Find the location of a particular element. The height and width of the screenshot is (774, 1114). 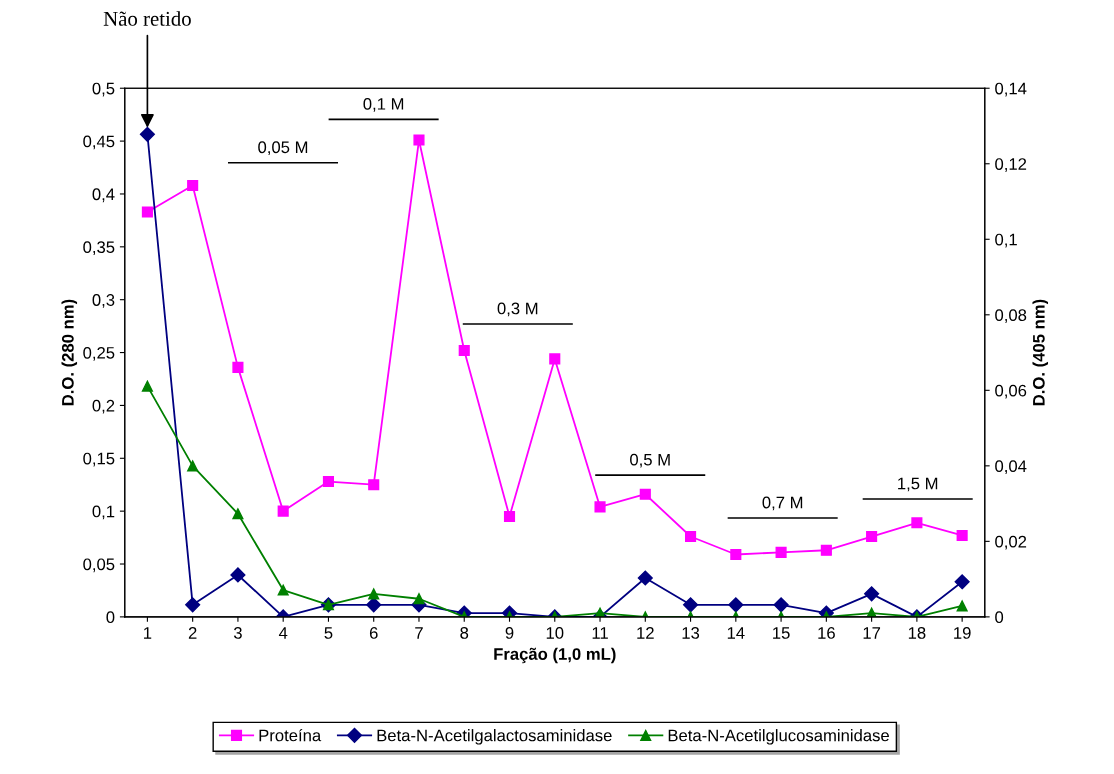

y-tick-label: 0,35 is located at coordinates (99, 248).